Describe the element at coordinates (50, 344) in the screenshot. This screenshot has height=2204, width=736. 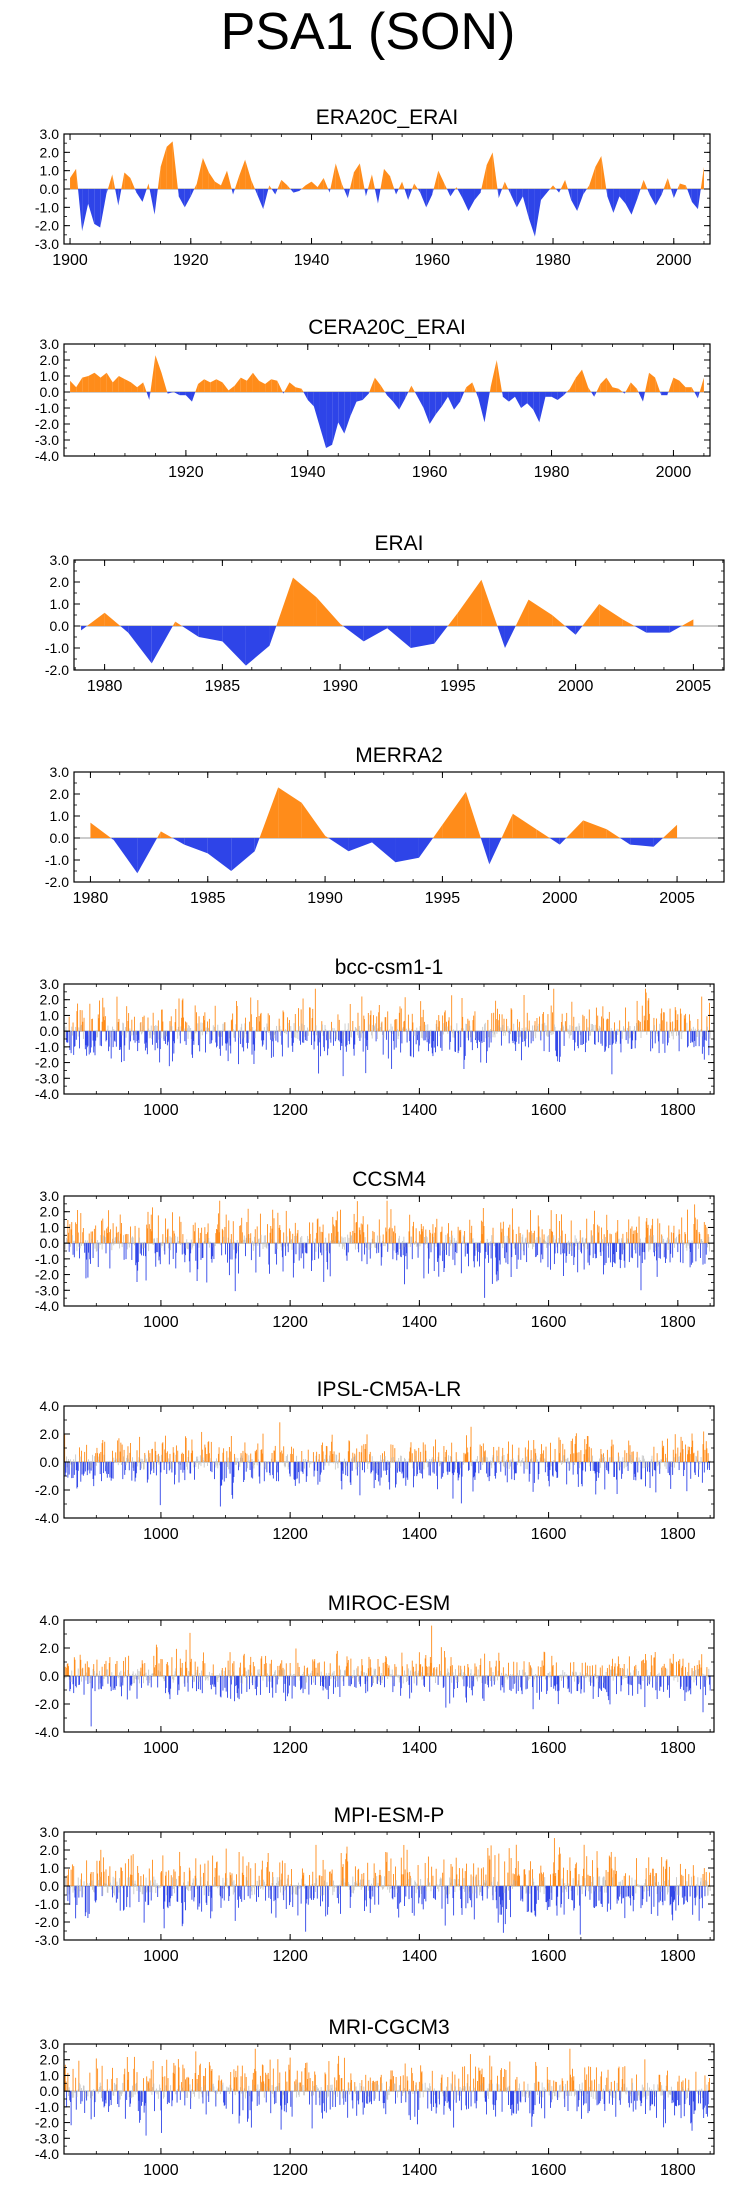
I see `y-tick-label: 3.0` at that location.